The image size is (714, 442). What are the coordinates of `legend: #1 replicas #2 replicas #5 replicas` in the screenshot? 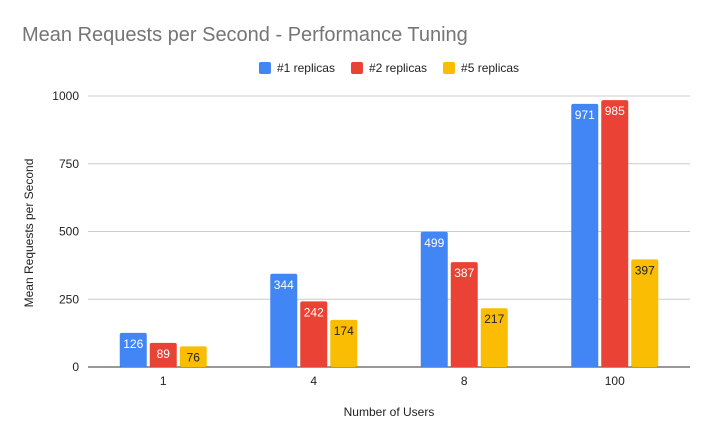 It's located at (388, 68).